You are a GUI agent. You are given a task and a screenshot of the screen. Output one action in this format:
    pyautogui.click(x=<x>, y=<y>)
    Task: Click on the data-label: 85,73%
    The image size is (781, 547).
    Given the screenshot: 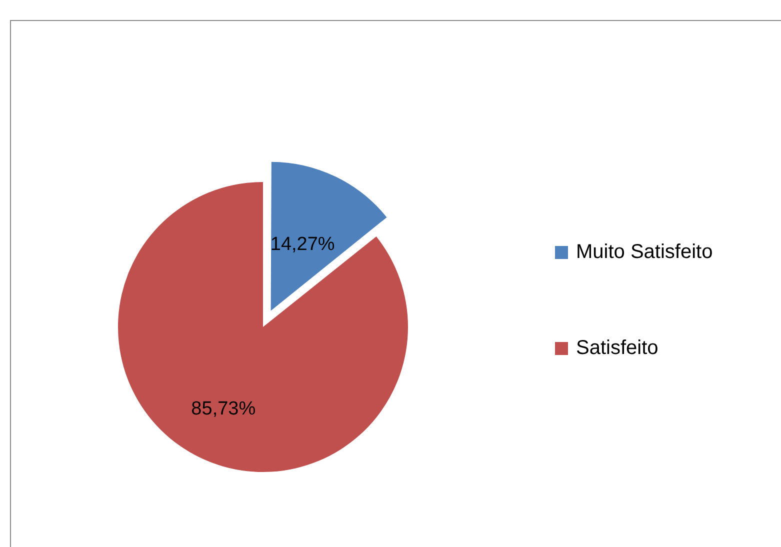 What is the action you would take?
    pyautogui.click(x=223, y=409)
    